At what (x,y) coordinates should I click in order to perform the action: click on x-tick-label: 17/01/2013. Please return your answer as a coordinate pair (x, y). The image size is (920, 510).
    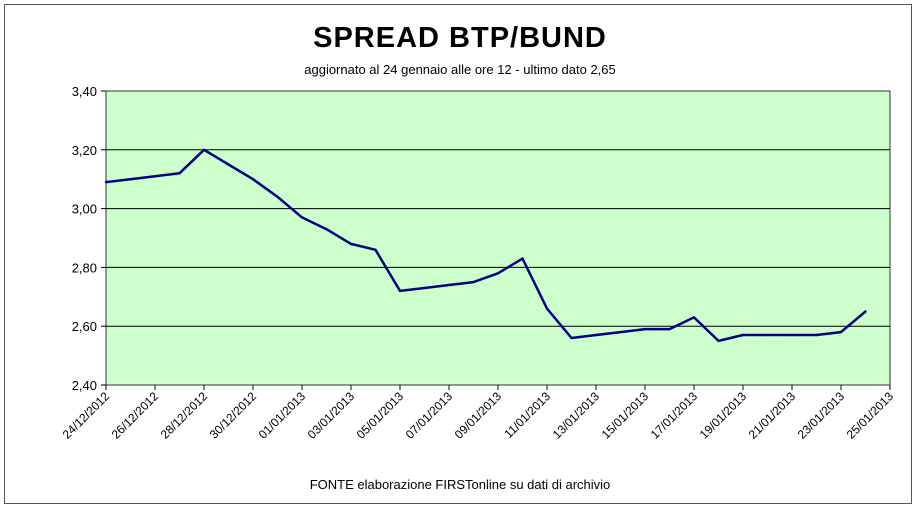
    Looking at the image, I should click on (674, 415).